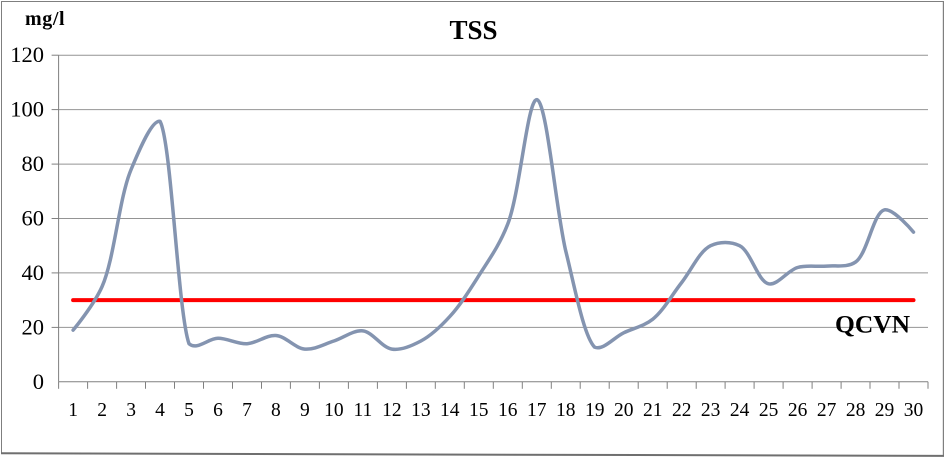 The width and height of the screenshot is (945, 463). What do you see at coordinates (856, 410) in the screenshot?
I see `svg-text: 28` at bounding box center [856, 410].